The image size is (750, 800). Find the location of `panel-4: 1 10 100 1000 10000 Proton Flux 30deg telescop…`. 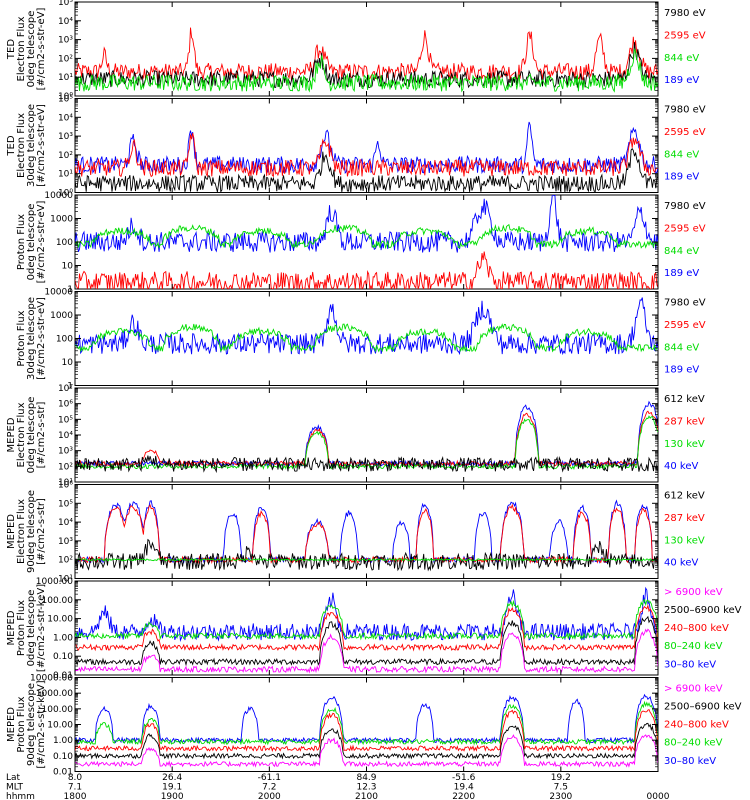

panel-4: 1 10 100 1000 10000 Proton Flux 30deg telescop… is located at coordinates (361, 340).